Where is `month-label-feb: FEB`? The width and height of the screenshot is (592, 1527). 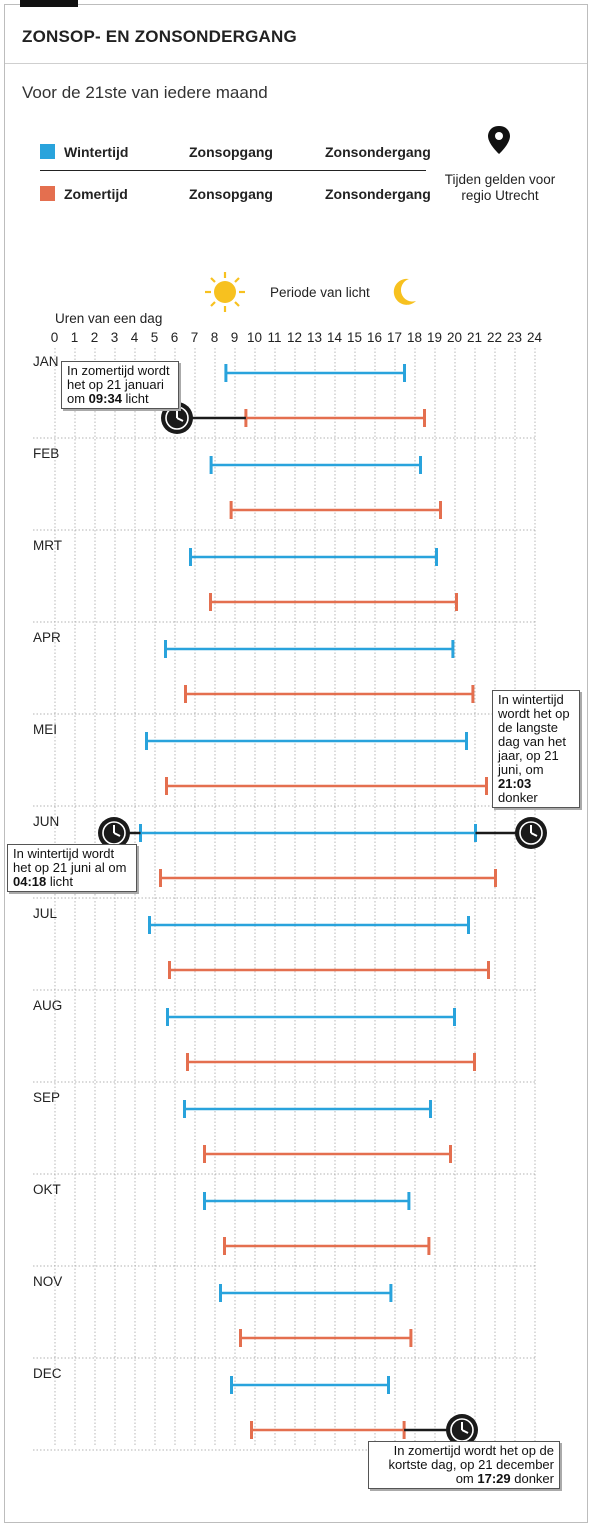
month-label-feb: FEB is located at coordinates (46, 453).